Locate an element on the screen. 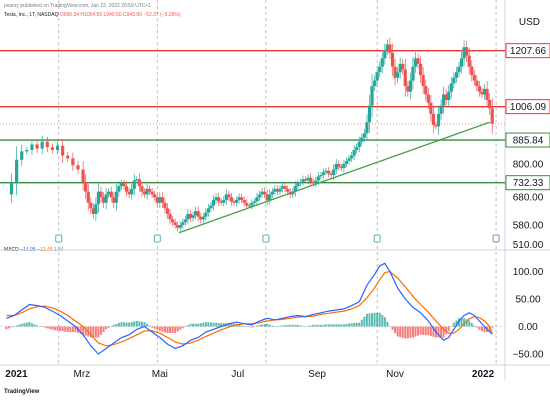 This screenshot has height=400, width=550. tradingview-logo: TradingView is located at coordinates (21, 392).